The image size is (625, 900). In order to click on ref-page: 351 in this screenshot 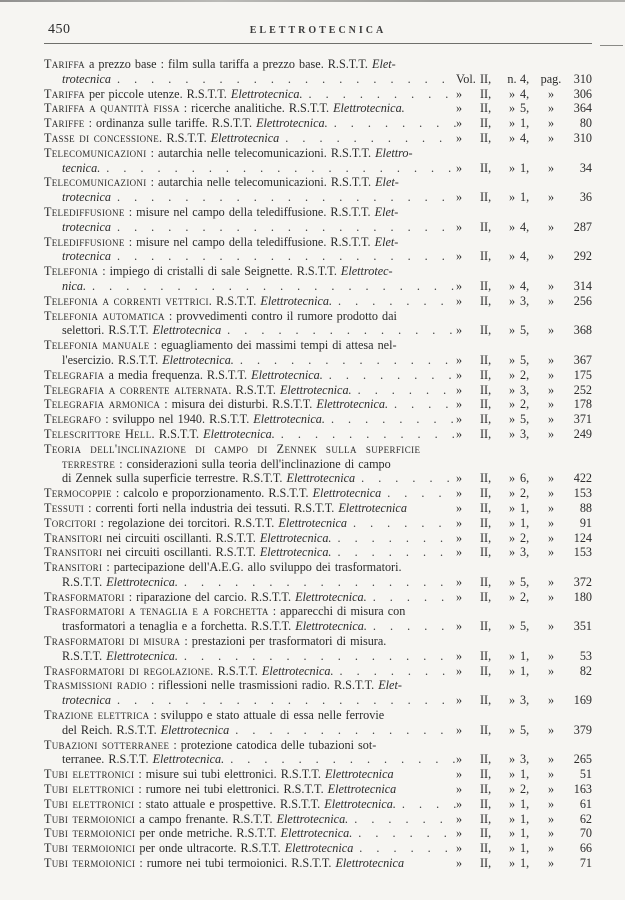, I will do `click(582, 626)`.